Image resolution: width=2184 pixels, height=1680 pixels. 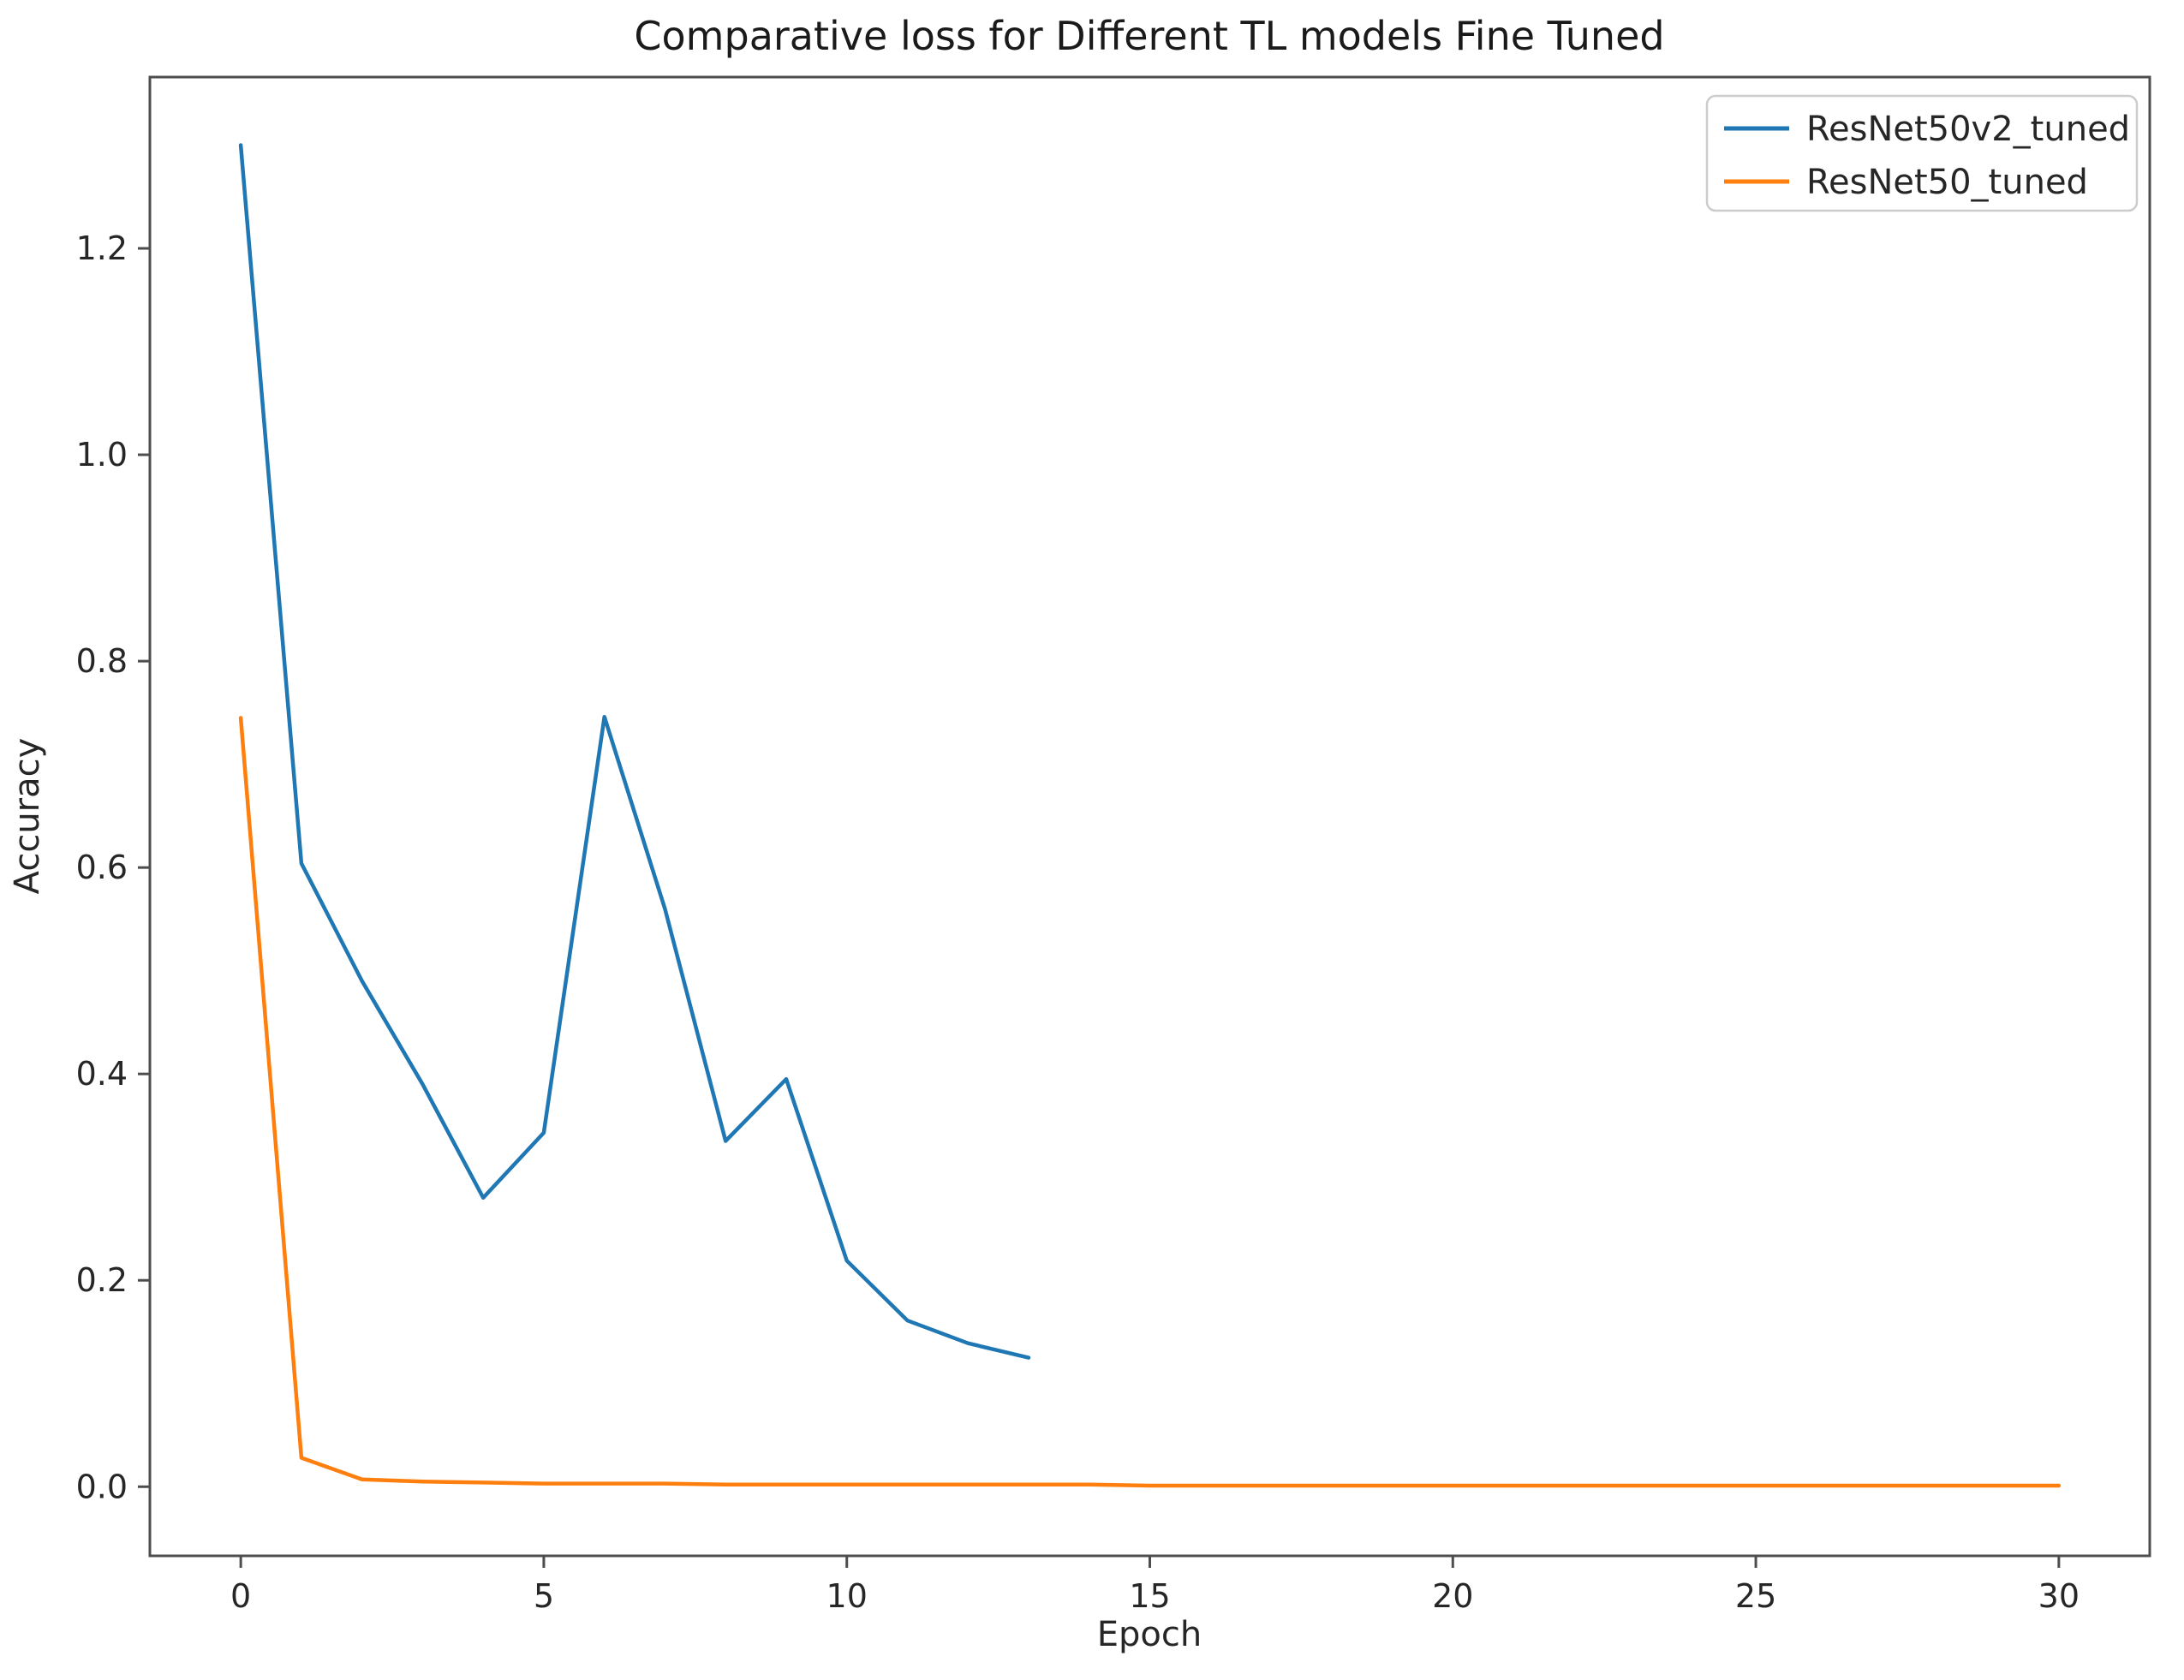 I want to click on x-tick-label: 30, so click(x=2059, y=1596).